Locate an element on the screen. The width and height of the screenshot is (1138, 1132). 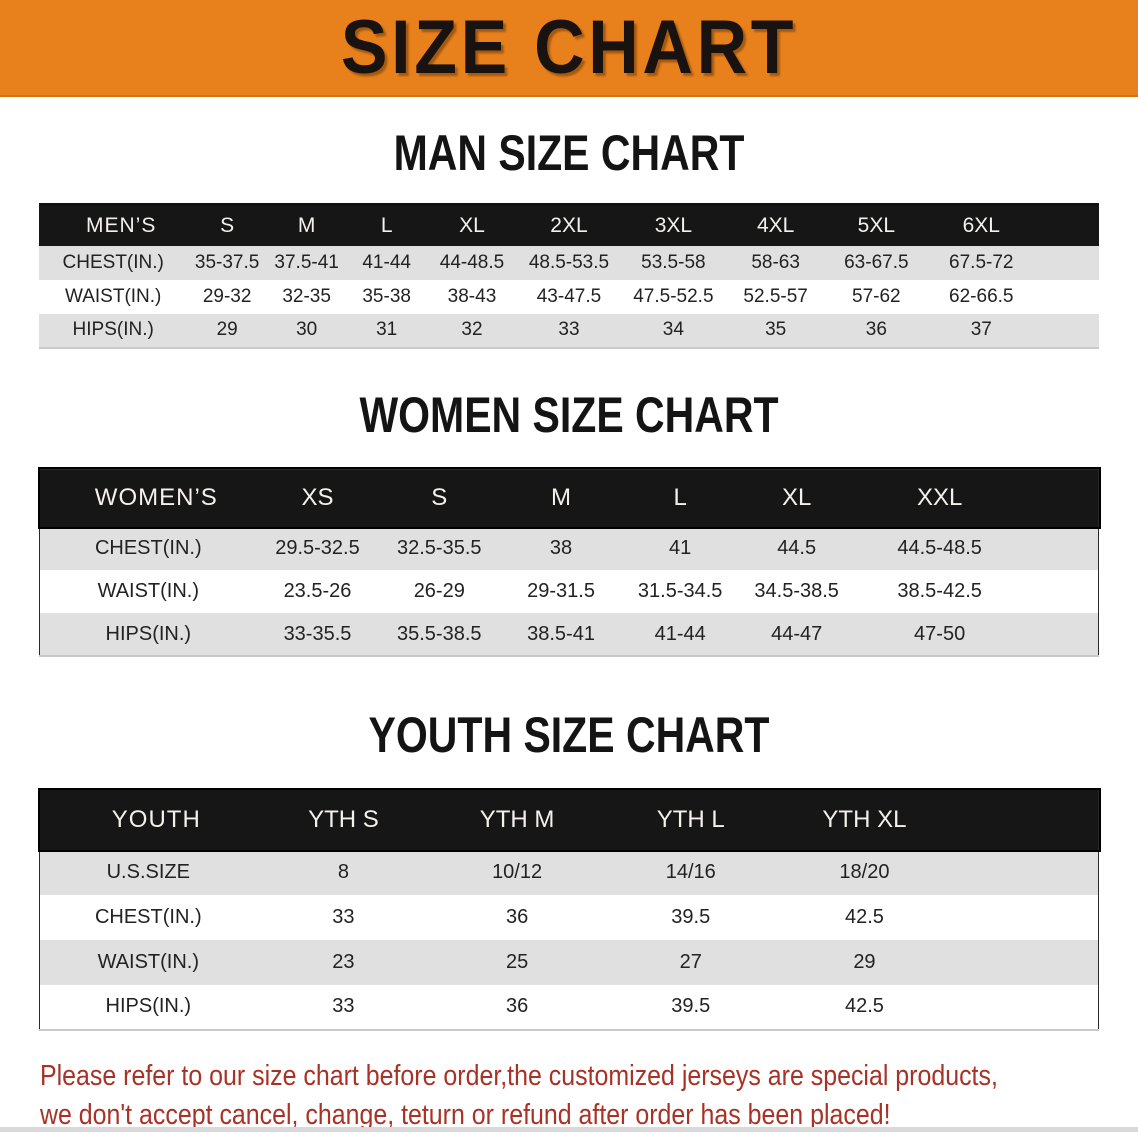
size-value: 38.5-42.5 is located at coordinates (939, 591).